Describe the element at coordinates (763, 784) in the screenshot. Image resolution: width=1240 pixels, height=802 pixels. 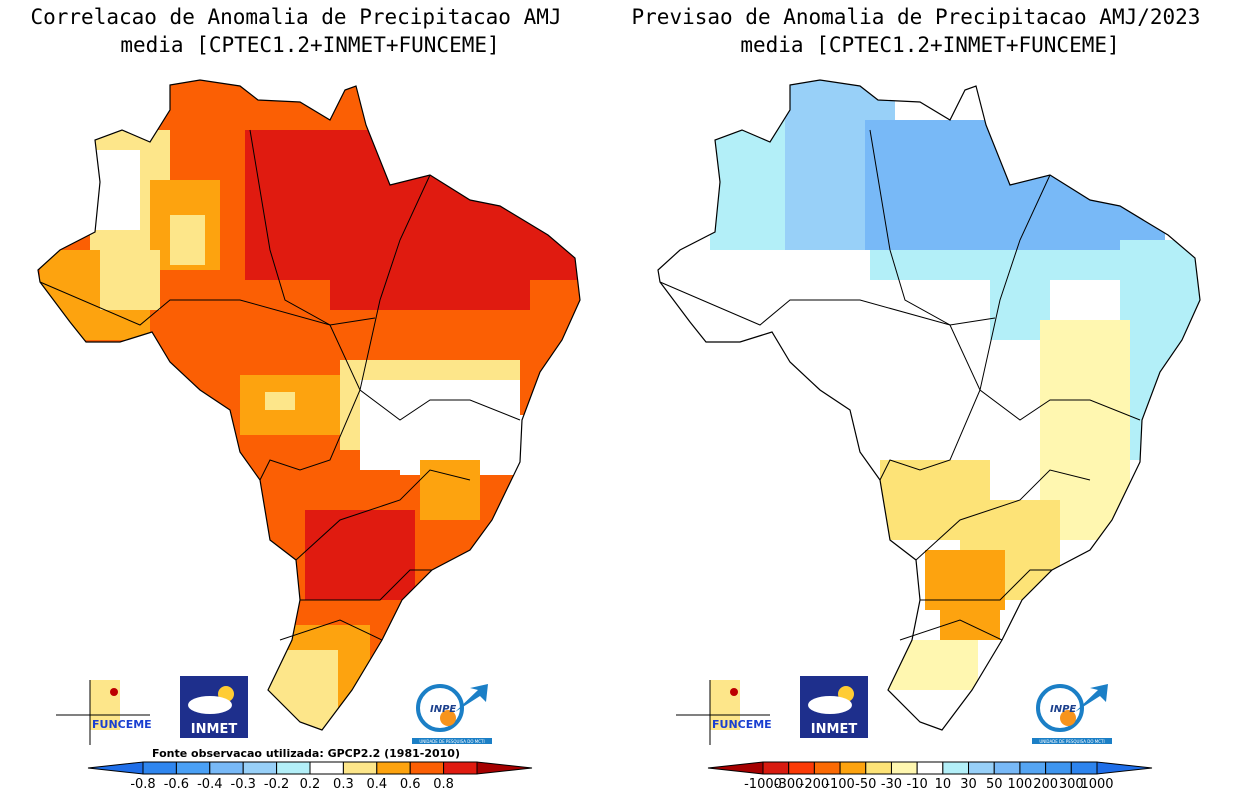
I see `colorbar-tick-label: -1000` at that location.